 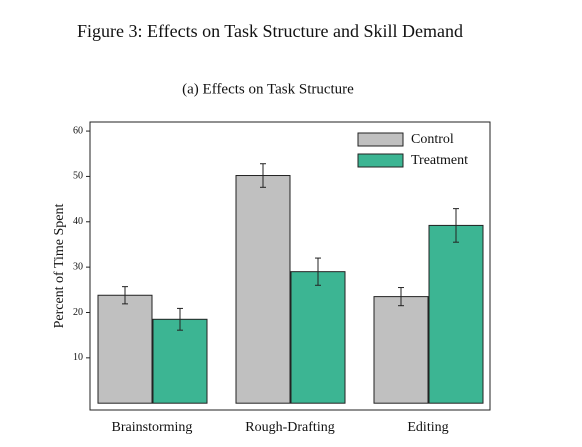 I want to click on y-tick-label: 10, so click(x=78, y=357).